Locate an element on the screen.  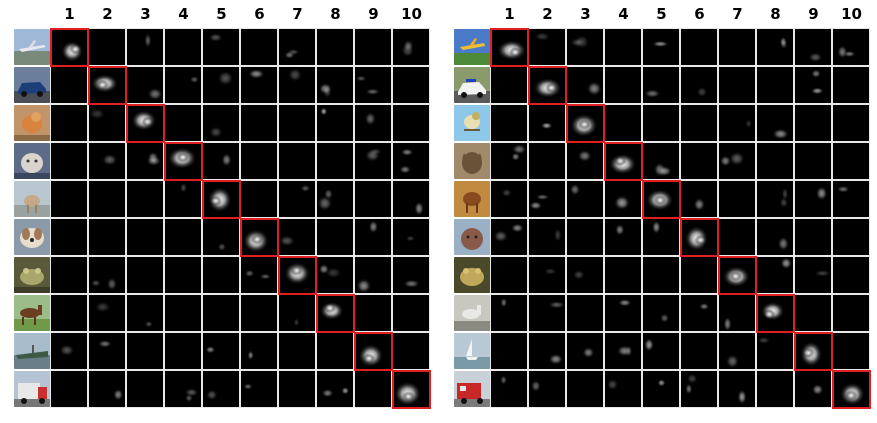
column-header: 8 is located at coordinates (335, 14).